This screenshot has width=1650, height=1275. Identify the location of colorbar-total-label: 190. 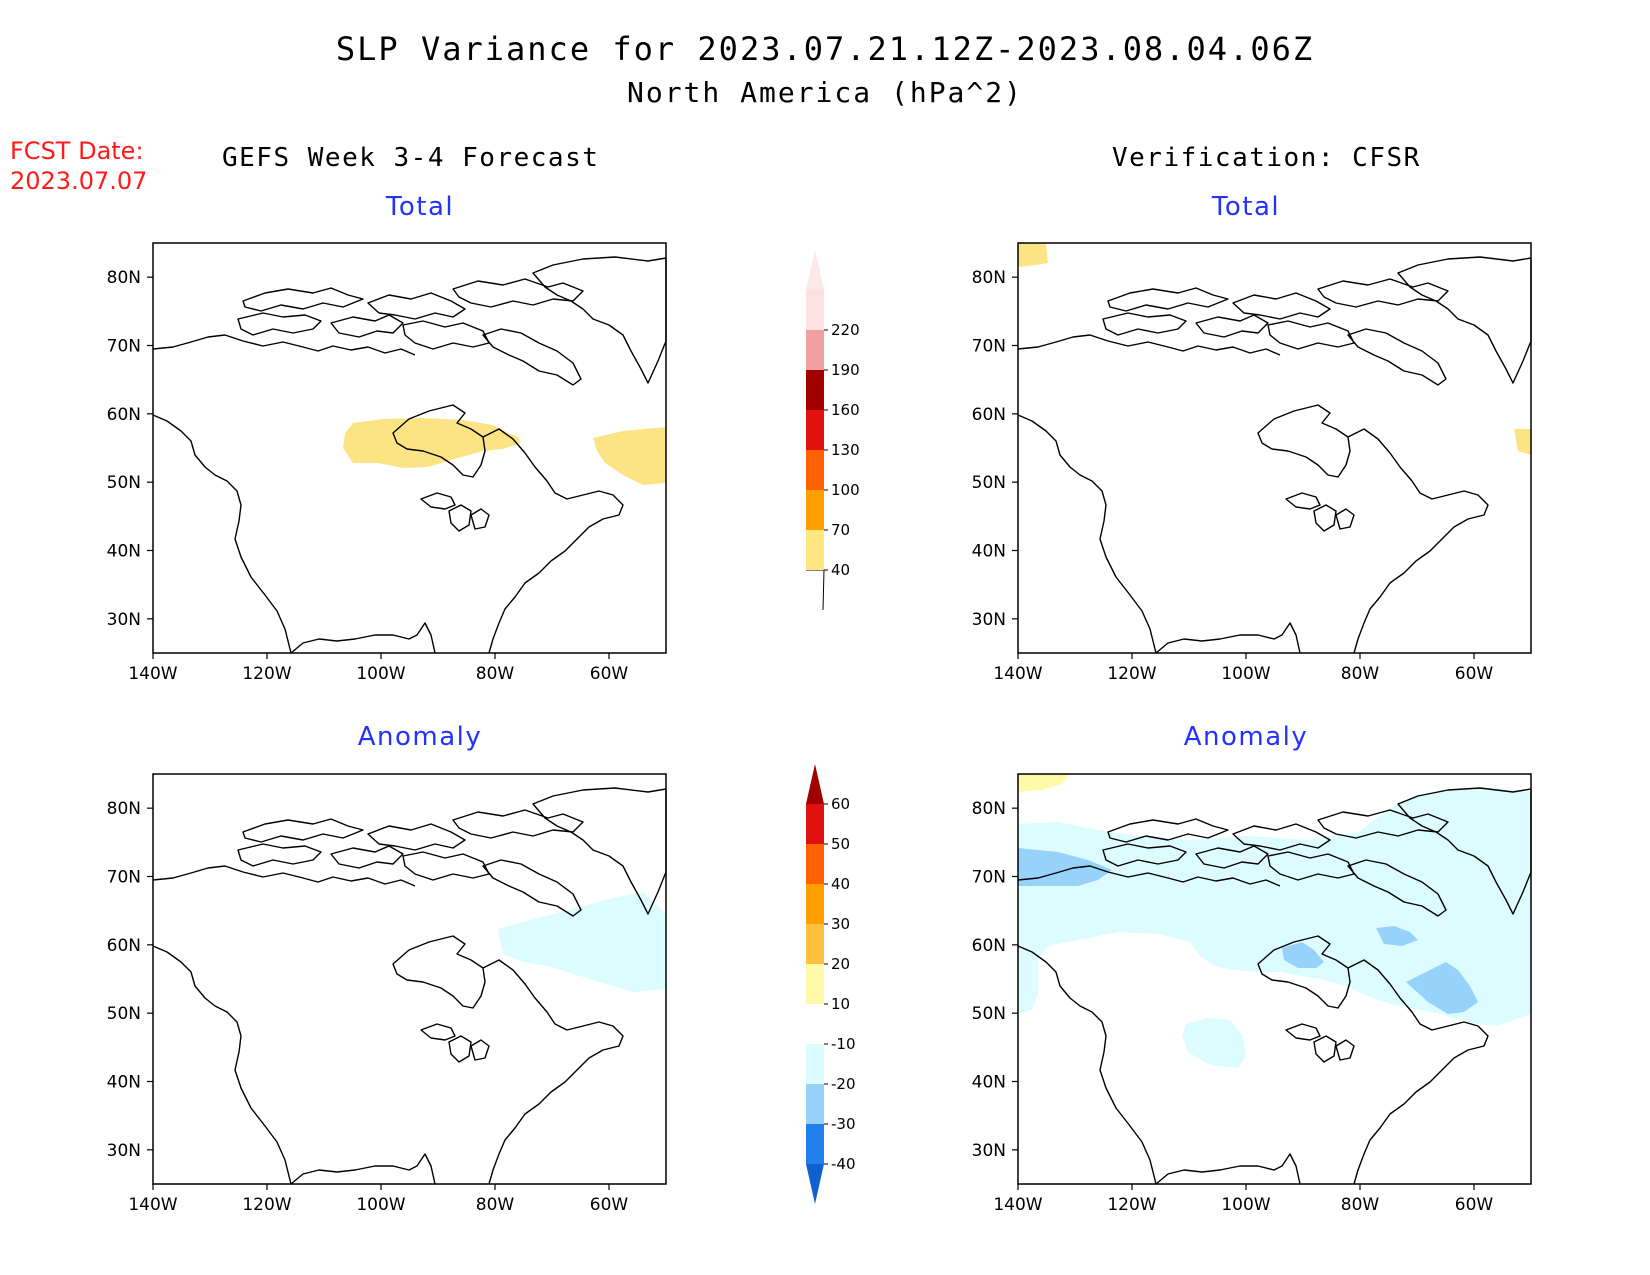
(845, 370).